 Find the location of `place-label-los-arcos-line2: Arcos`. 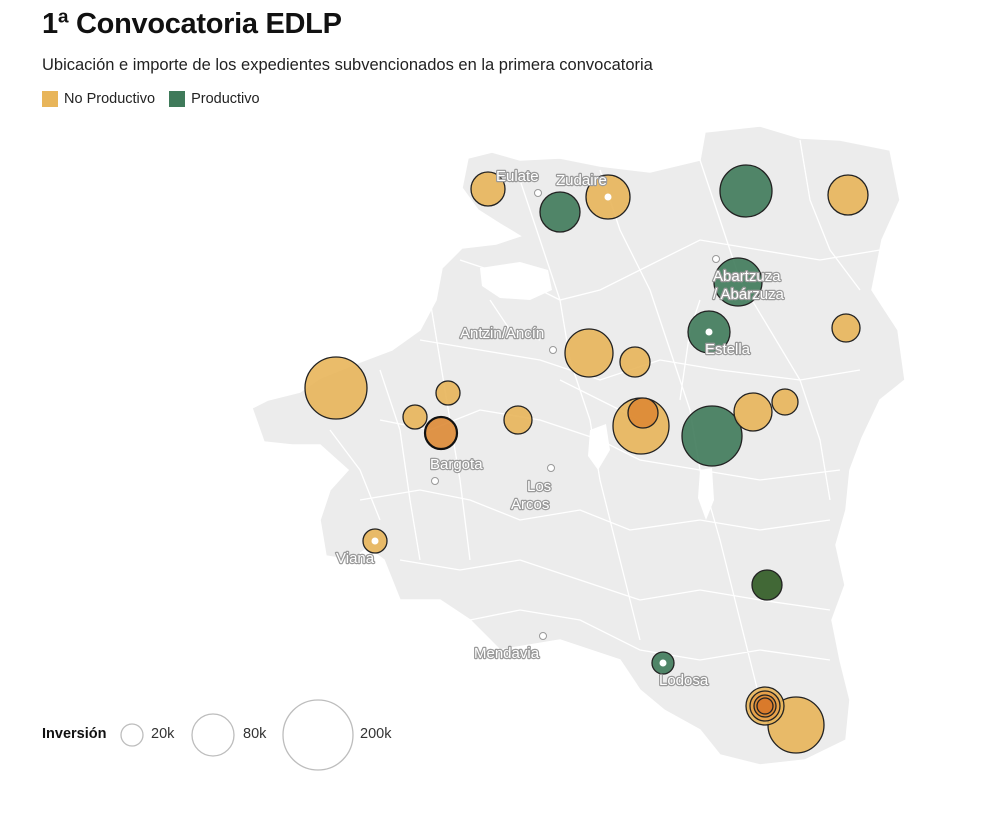

place-label-los-arcos-line2: Arcos is located at coordinates (530, 504).